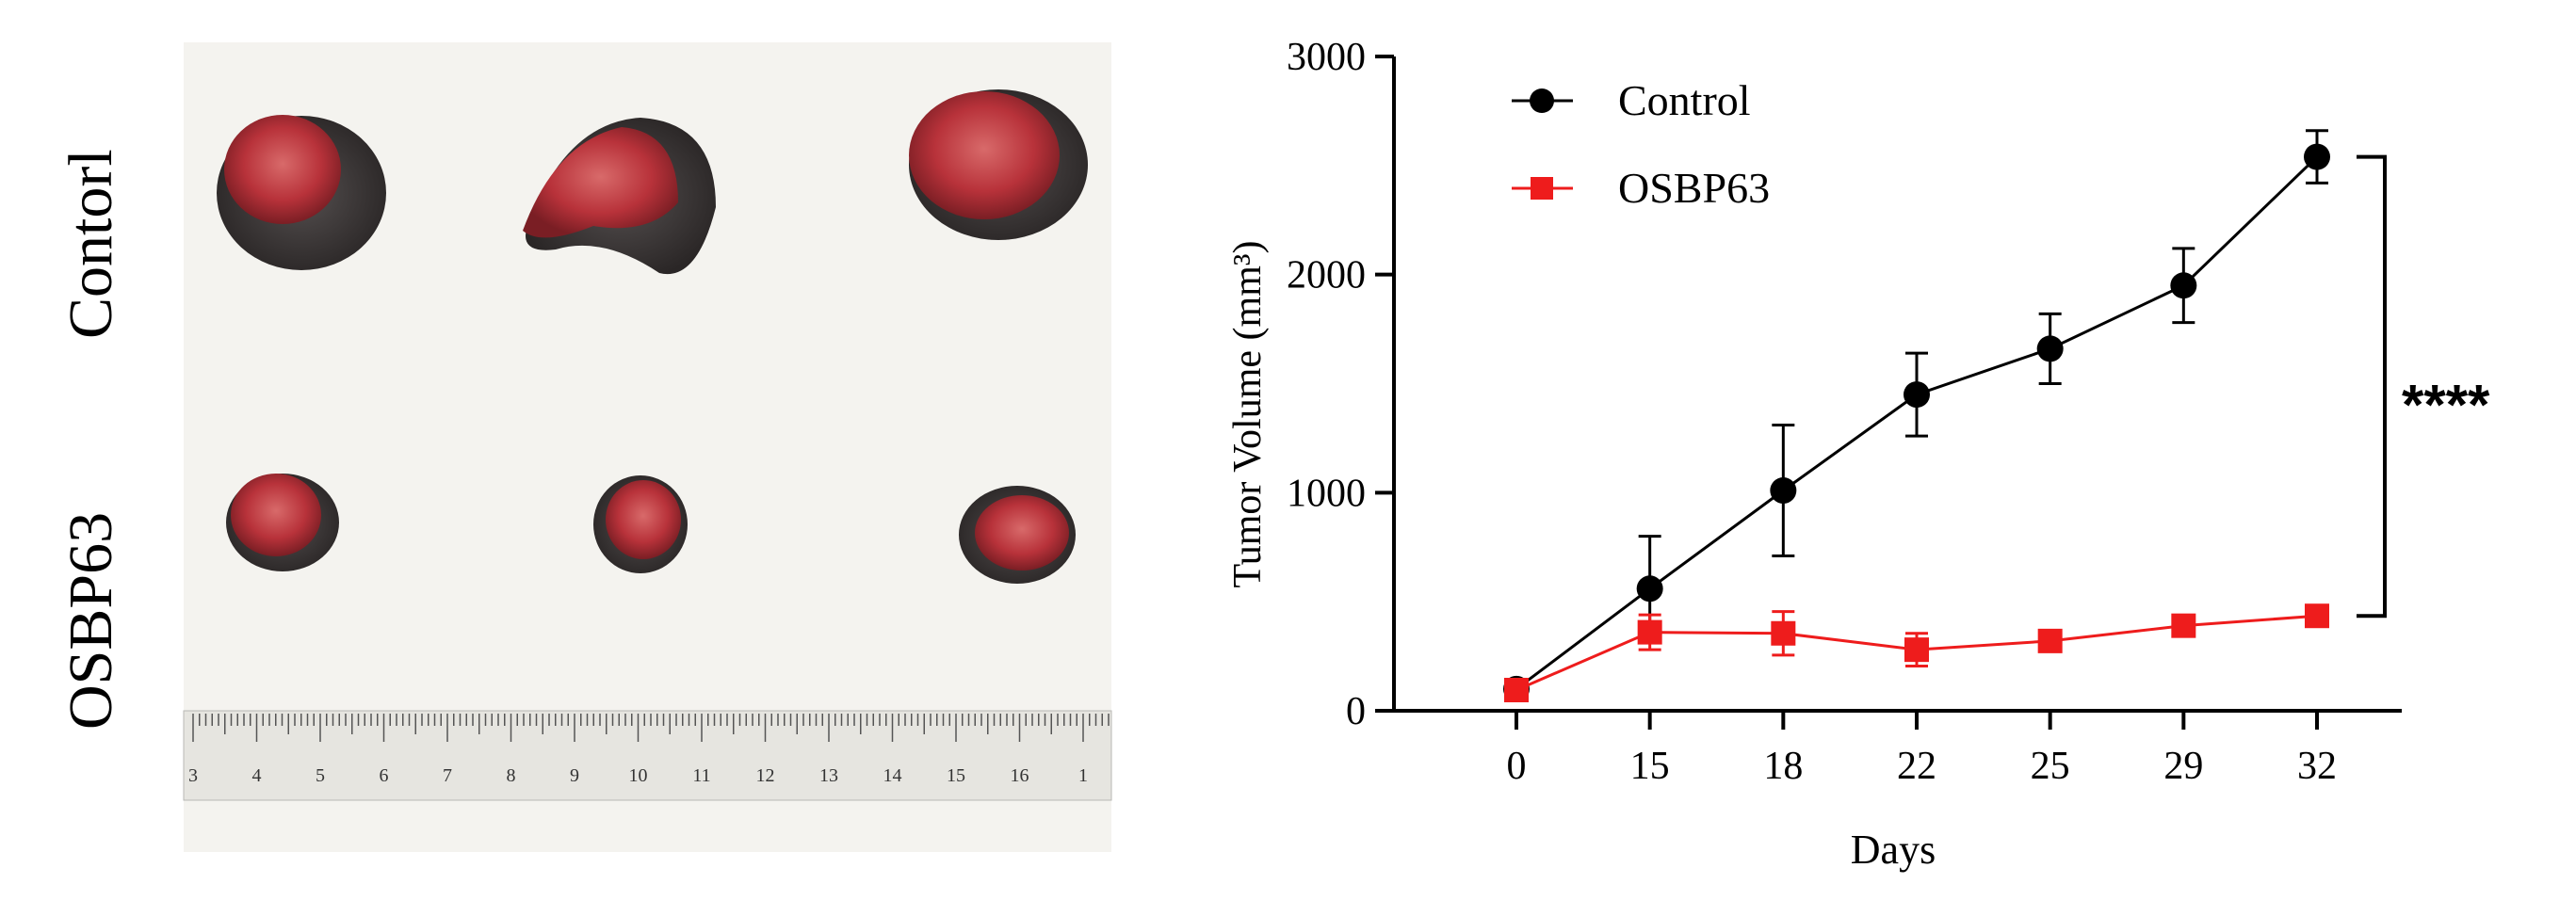  I want to click on y-tick-label: 2000, so click(1326, 275).